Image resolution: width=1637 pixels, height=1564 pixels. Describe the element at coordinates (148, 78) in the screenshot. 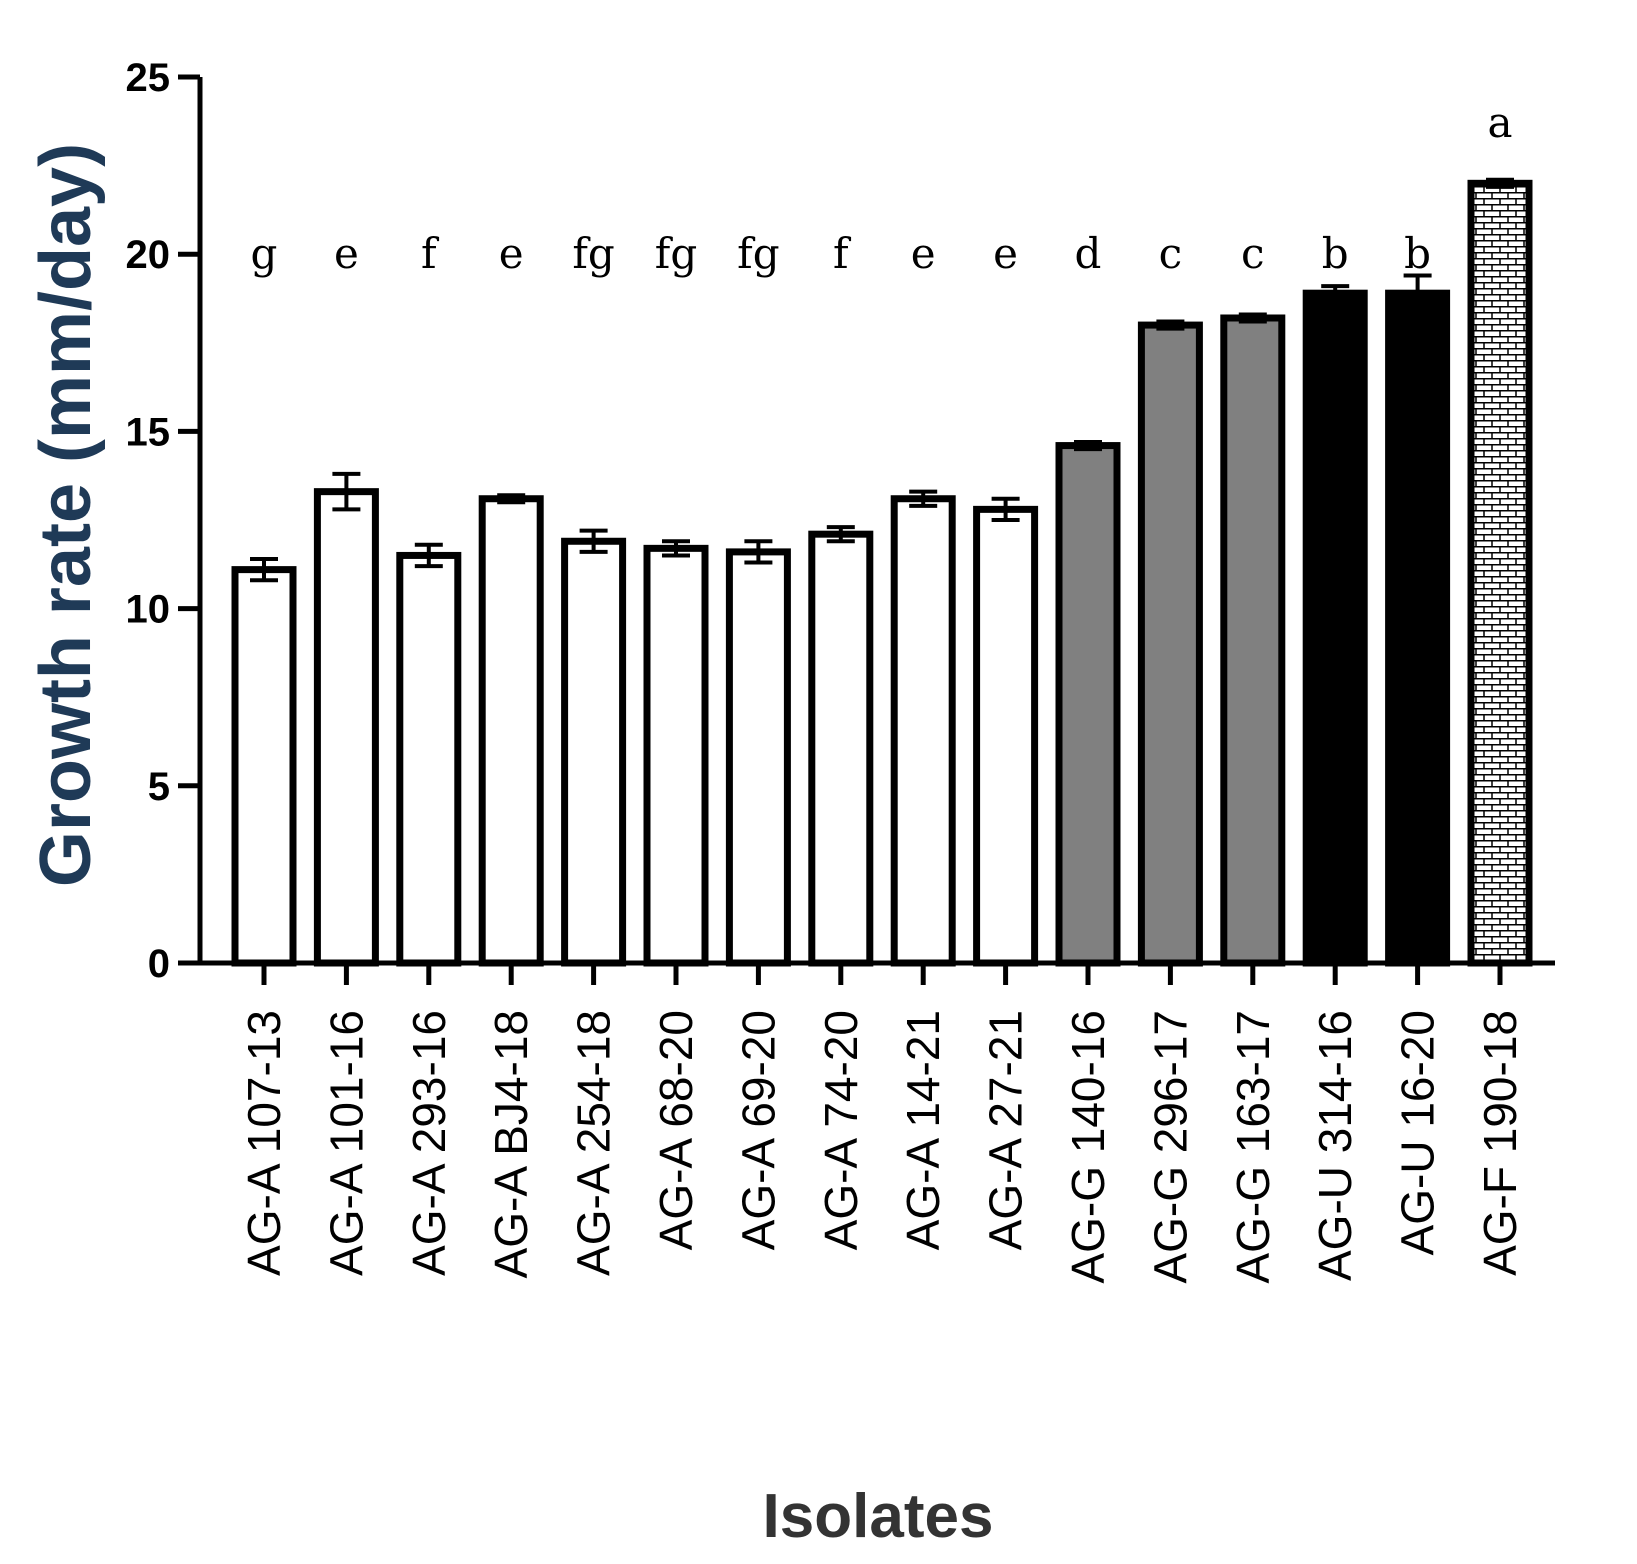

I see `y-tick-label: 25` at that location.